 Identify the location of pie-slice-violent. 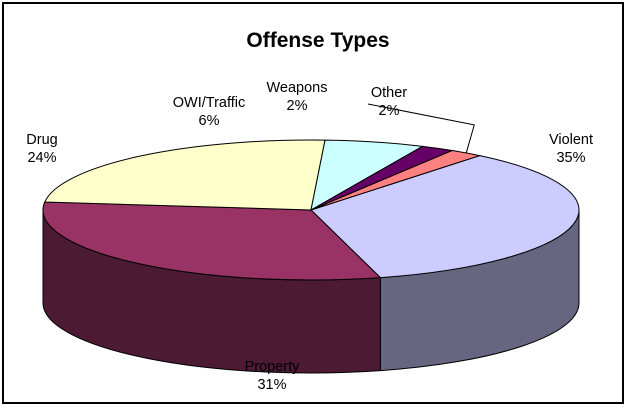
(445, 217).